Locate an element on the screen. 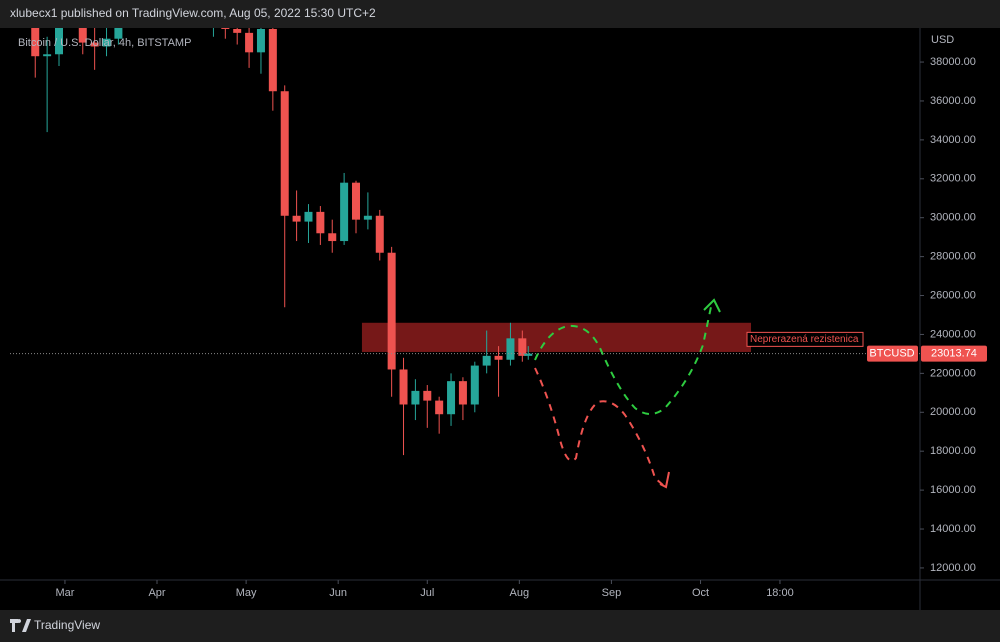  footer-bar is located at coordinates (500, 626).